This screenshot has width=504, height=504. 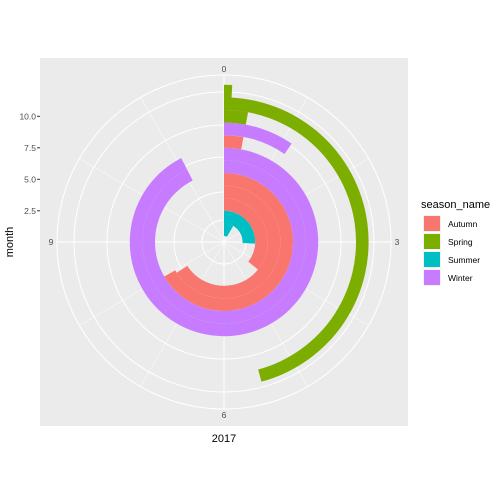 I want to click on y-axis-title: month, so click(x=10, y=242).